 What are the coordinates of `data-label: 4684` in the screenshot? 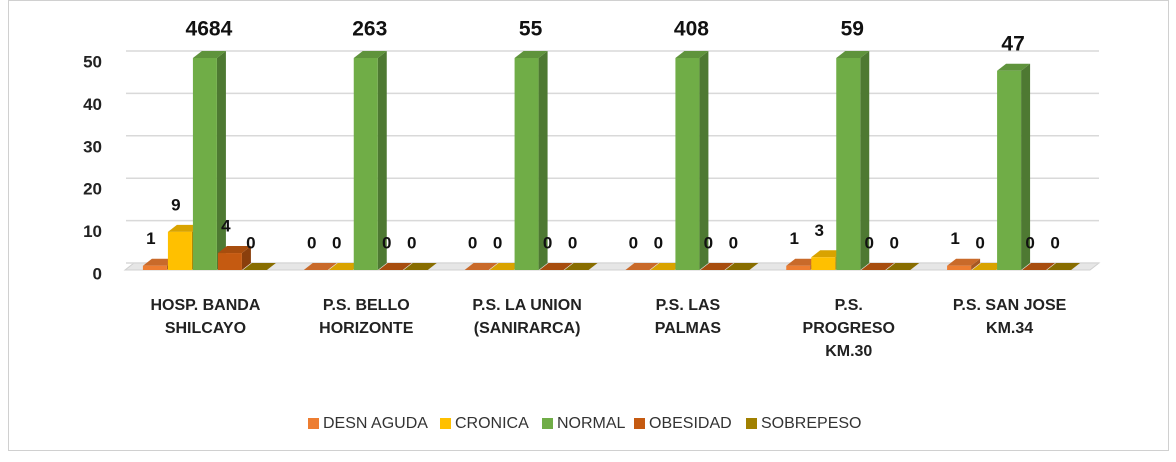 It's located at (209, 29).